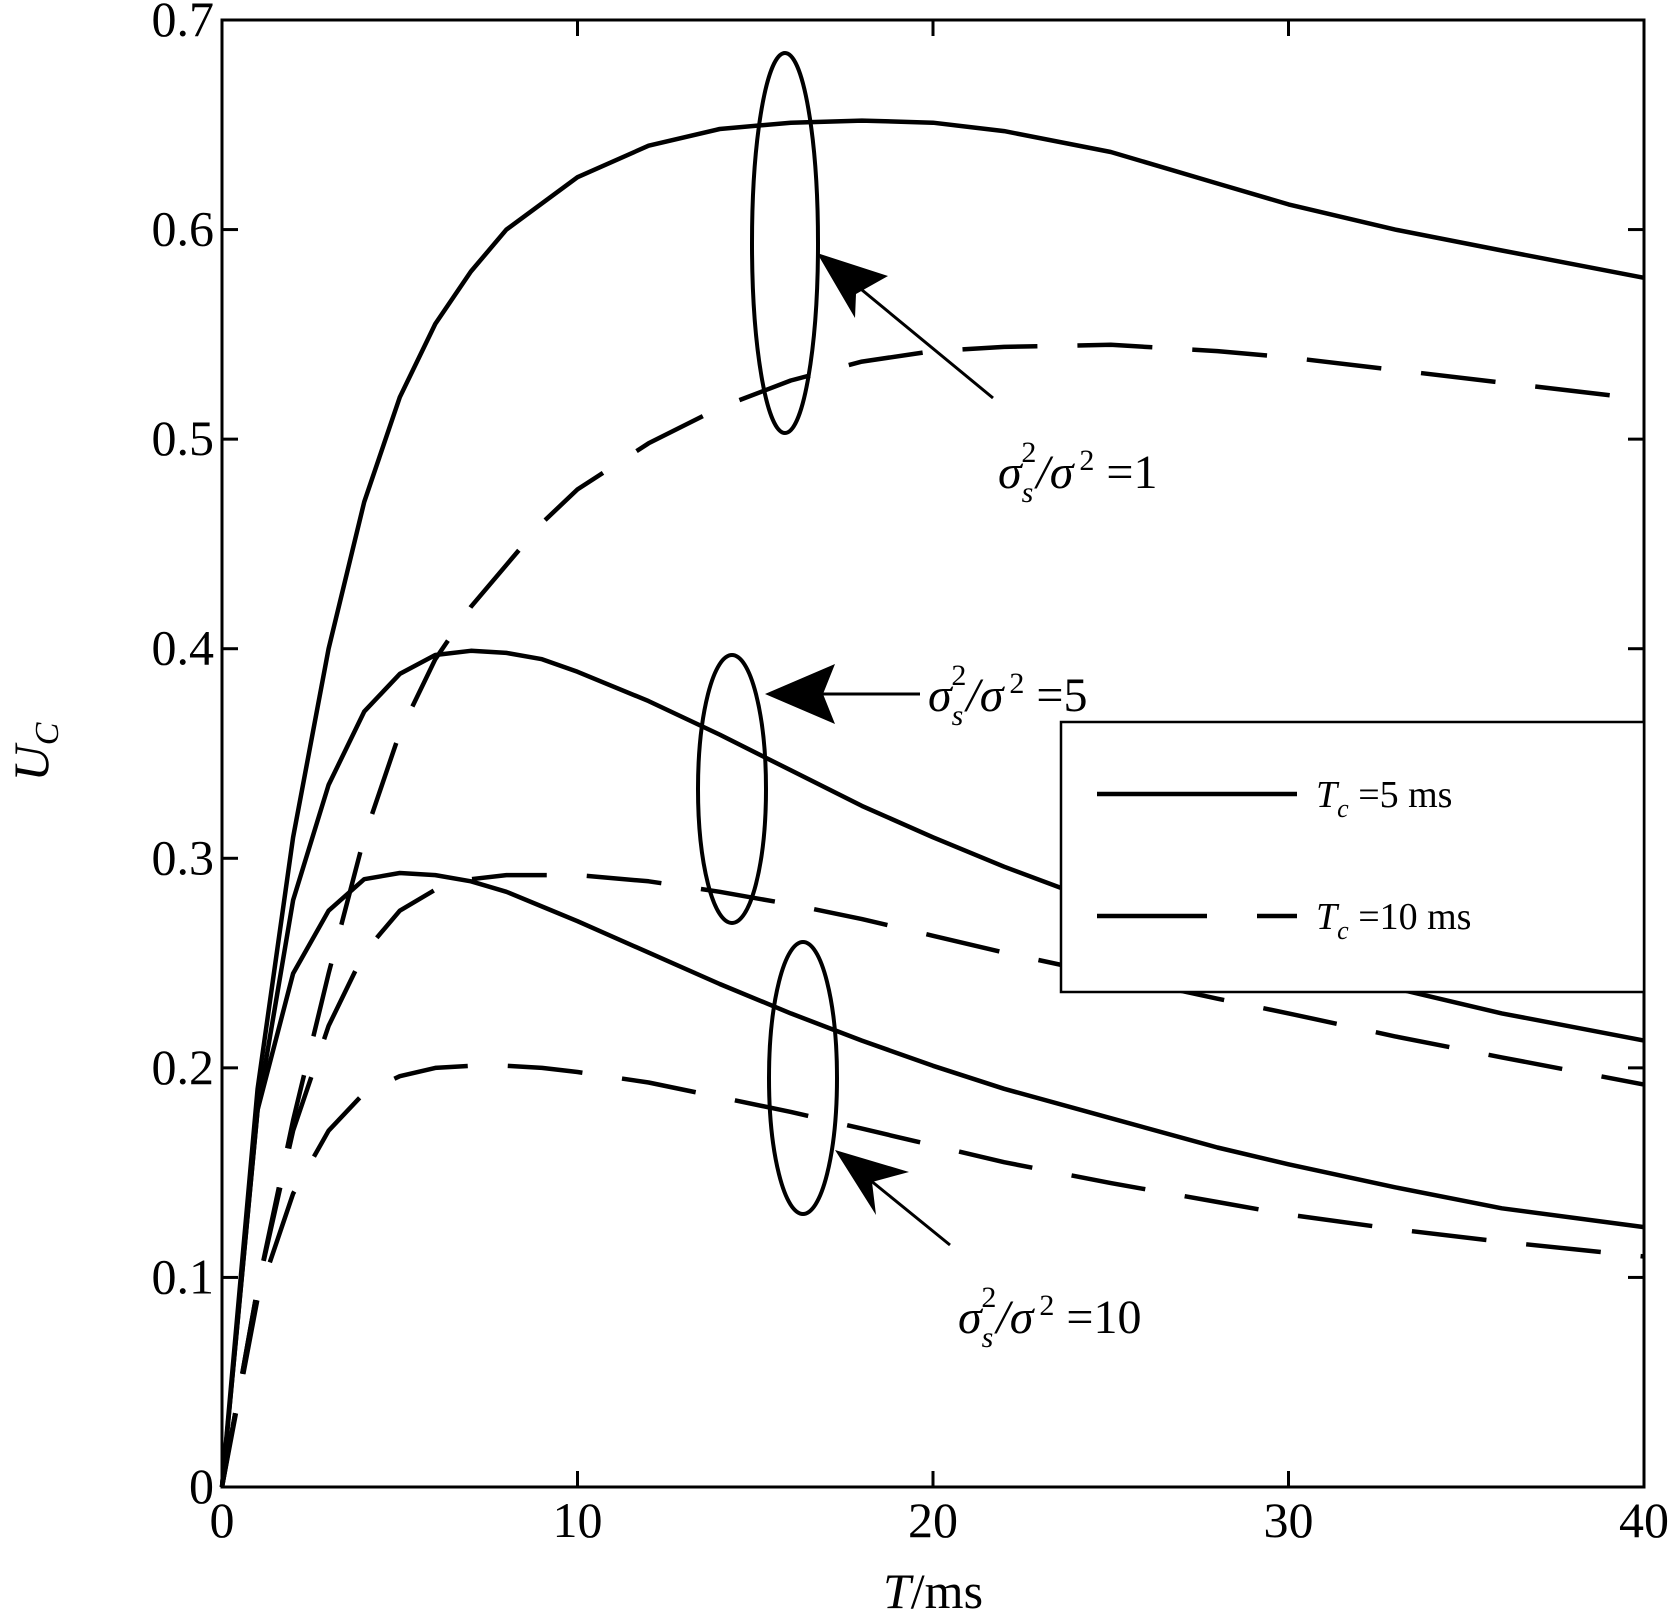  I want to click on y-tick-label: 0.7, so click(183, 23).